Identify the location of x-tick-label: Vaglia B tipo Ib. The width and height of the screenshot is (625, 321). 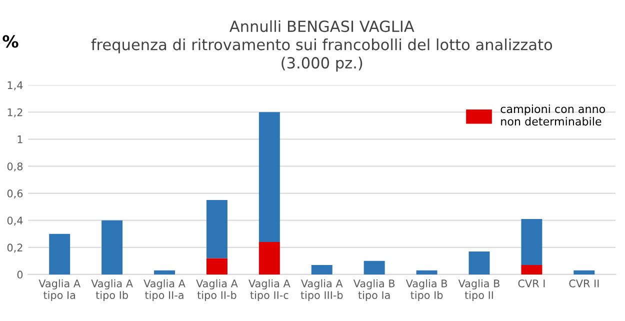
(427, 290).